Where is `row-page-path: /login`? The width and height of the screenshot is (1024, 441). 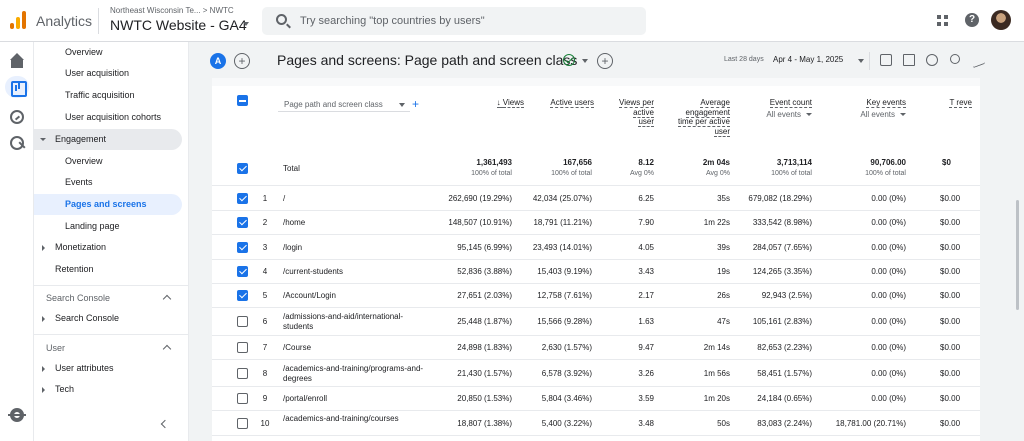 row-page-path: /login is located at coordinates (293, 247).